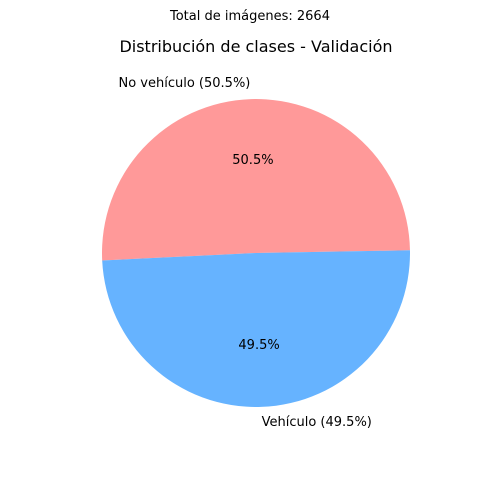  What do you see at coordinates (252, 160) in the screenshot?
I see `pie-percent-label-0: 50.5%` at bounding box center [252, 160].